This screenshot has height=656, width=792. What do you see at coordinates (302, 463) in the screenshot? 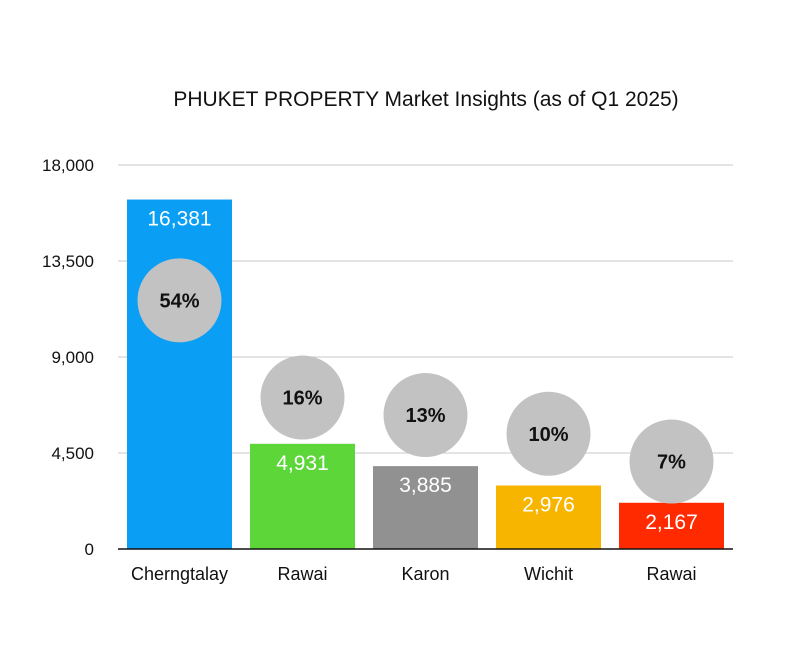
I see `bar-value-label: 4,931` at bounding box center [302, 463].